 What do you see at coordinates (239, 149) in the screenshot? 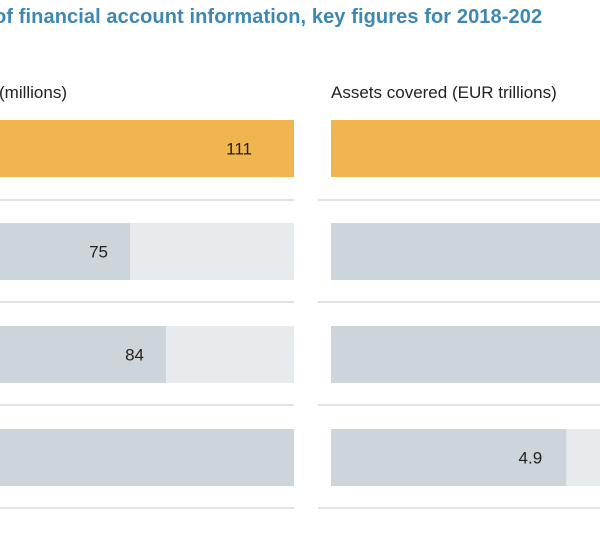
I see `data-label-p0-r0: 111` at bounding box center [239, 149].